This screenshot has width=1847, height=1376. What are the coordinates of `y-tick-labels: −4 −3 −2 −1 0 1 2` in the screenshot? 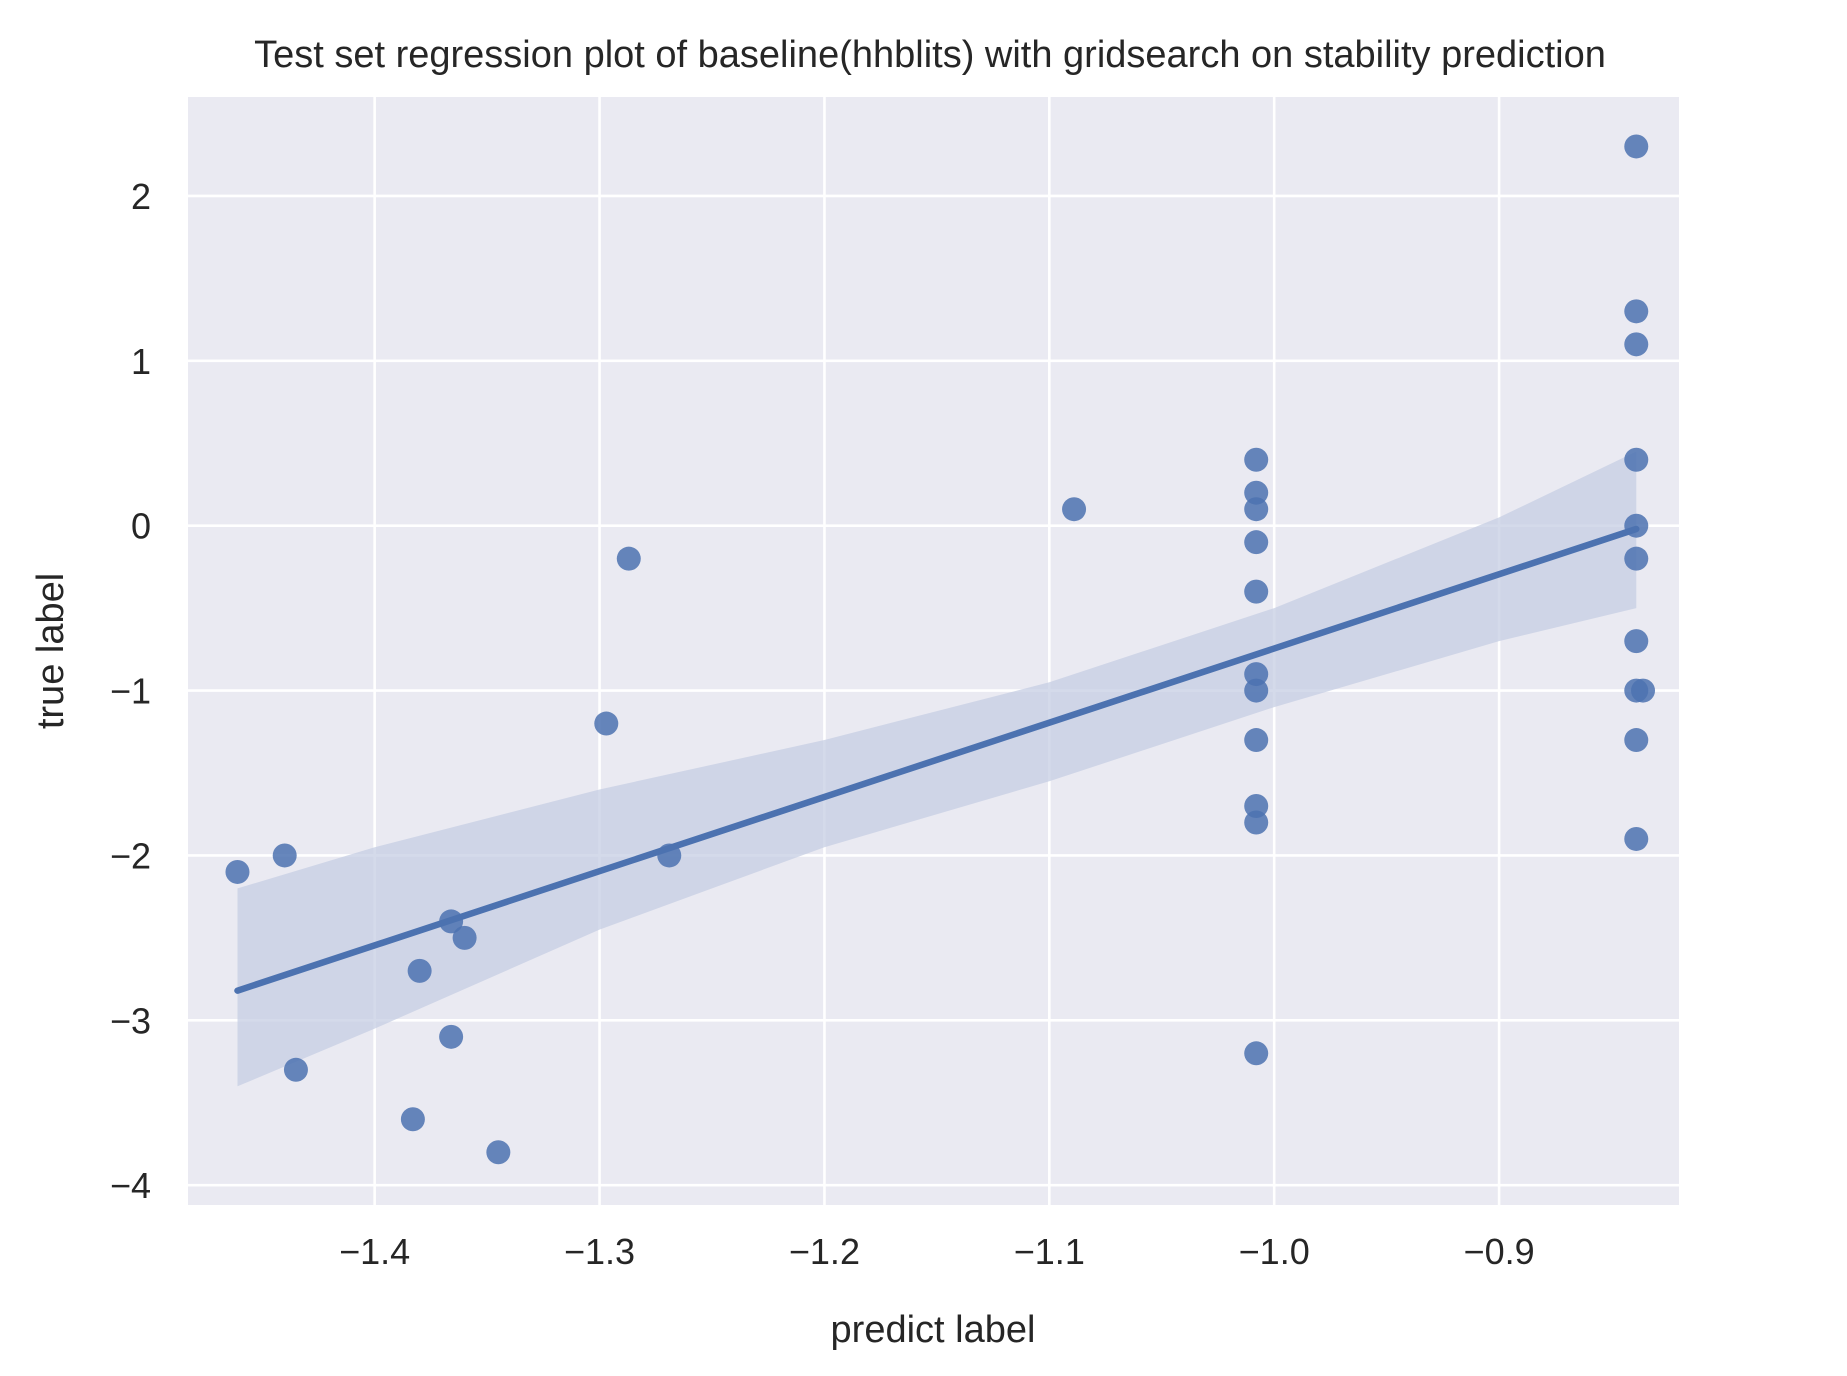 It's located at (130, 691).